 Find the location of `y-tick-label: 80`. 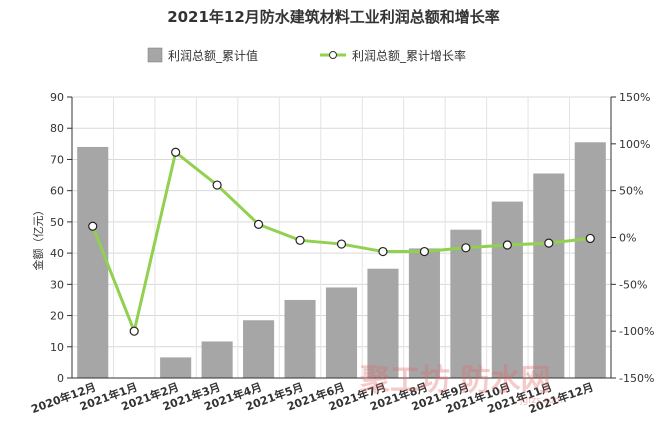

y-tick-label: 80 is located at coordinates (57, 128).